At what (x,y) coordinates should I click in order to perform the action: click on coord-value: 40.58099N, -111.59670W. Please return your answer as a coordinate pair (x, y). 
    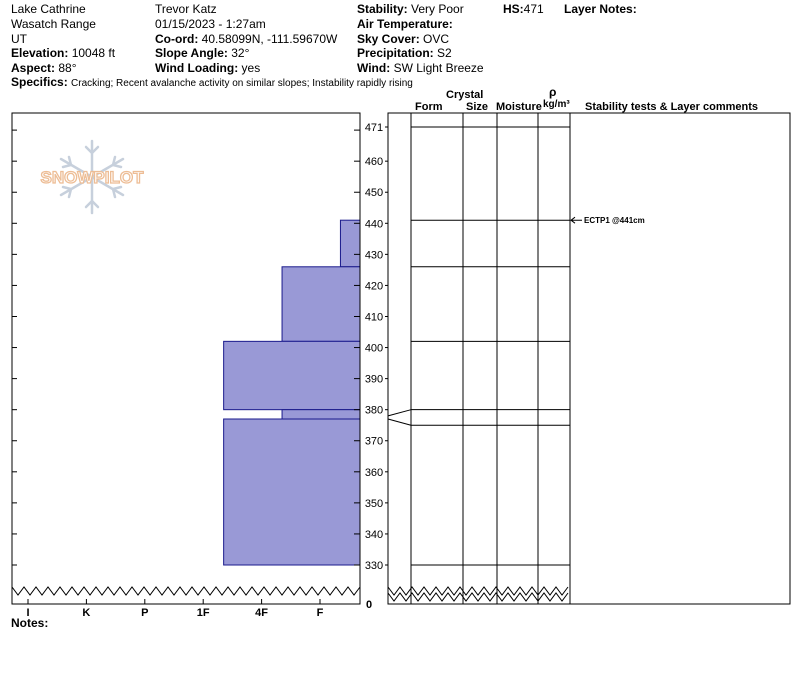
    Looking at the image, I should click on (269, 39).